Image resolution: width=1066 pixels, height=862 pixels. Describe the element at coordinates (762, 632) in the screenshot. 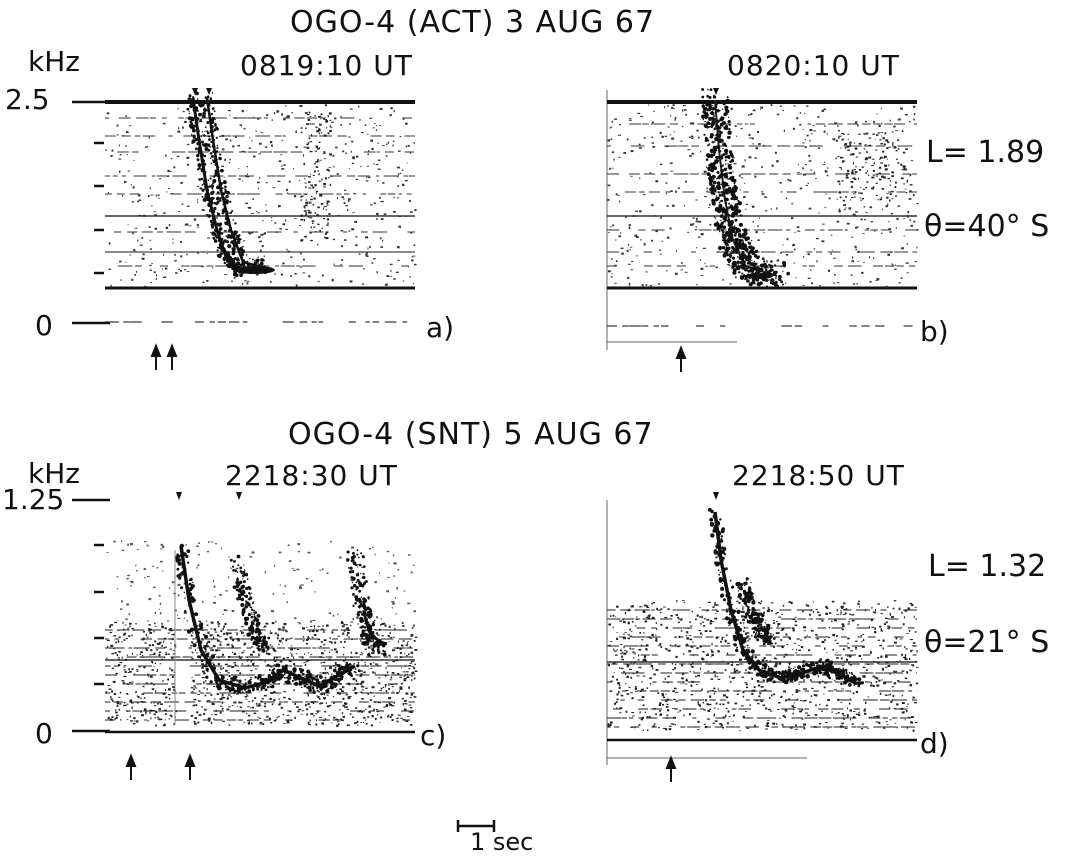

I see `spectrogram-panel-d` at that location.